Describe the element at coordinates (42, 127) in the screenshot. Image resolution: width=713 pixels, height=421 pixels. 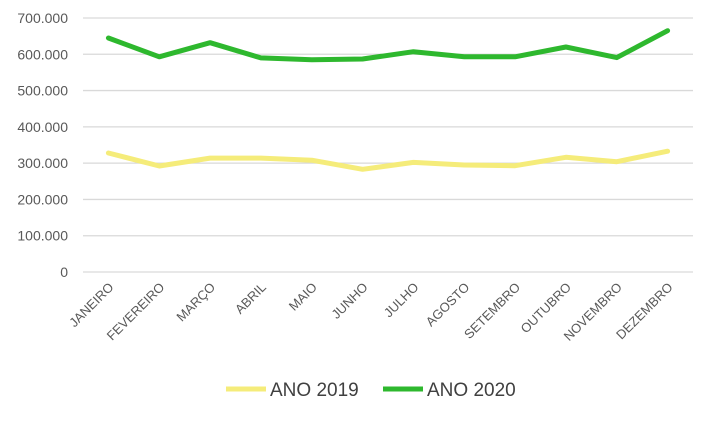
I see `y-tick-label: 400.000` at that location.